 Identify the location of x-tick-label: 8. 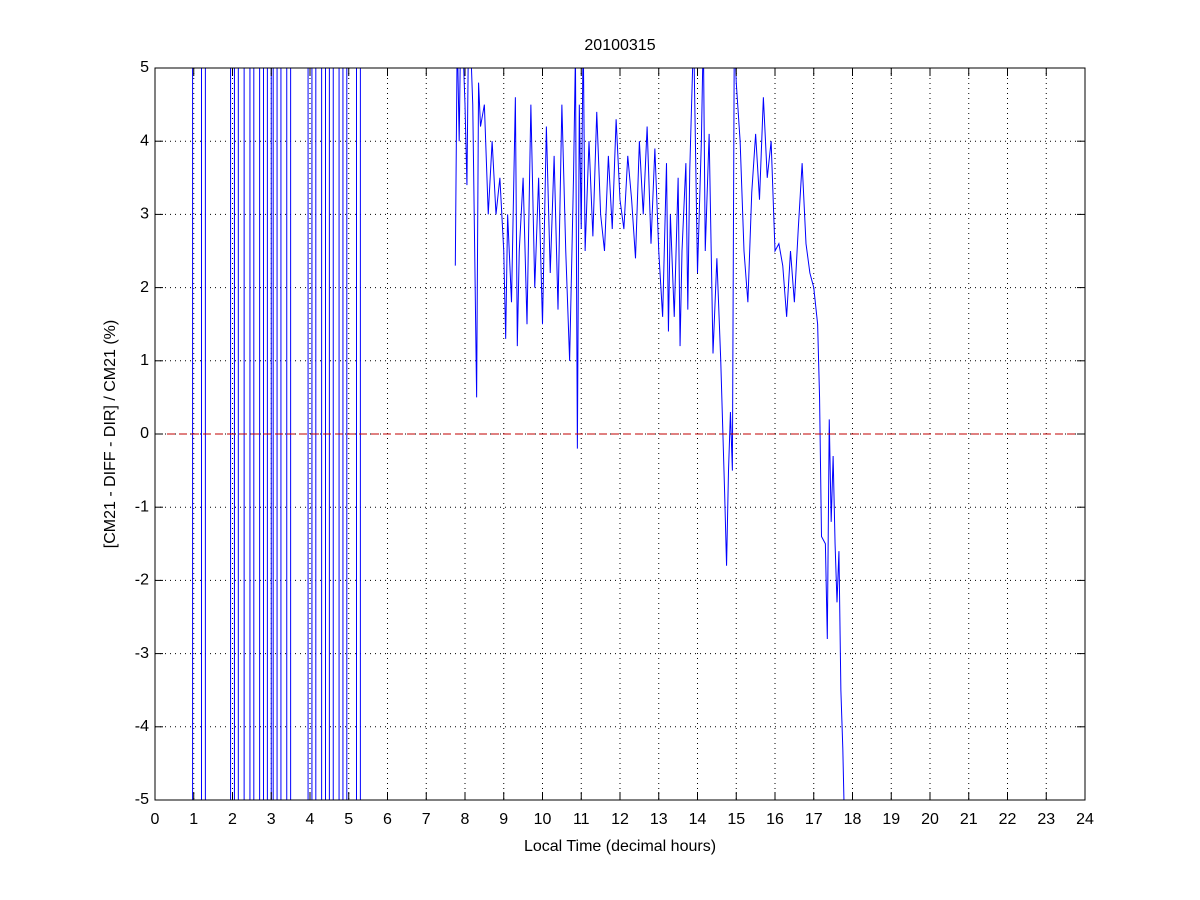
(465, 819).